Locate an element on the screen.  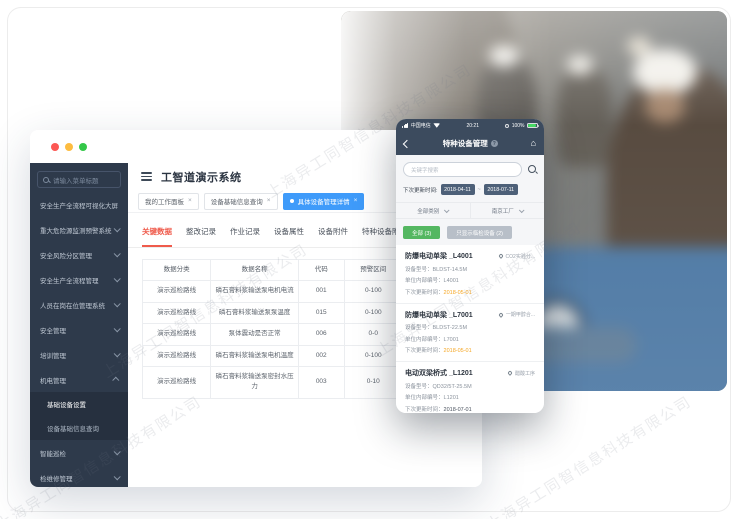
sidebar-subitem-device-info-query: 设备基础信息查询 is located at coordinates (73, 429).